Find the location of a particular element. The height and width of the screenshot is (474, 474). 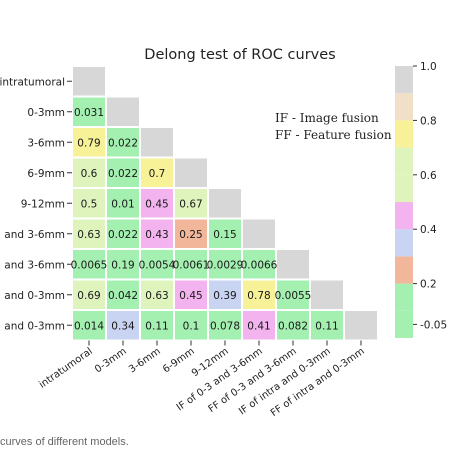

colorbar: 1.0 0.8 0.6 0.4 0.2 -0.05 is located at coordinates (421, 199).